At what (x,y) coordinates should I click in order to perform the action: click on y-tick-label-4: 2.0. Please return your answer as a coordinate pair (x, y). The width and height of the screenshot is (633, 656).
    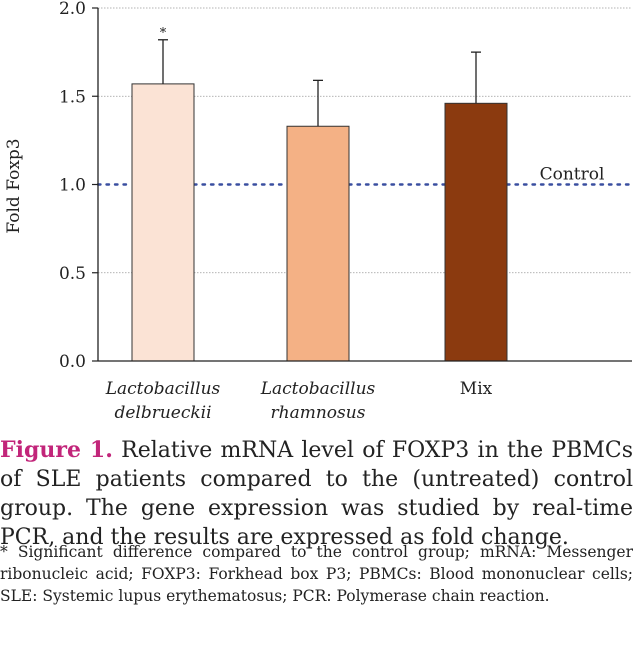
    Looking at the image, I should click on (72, 9).